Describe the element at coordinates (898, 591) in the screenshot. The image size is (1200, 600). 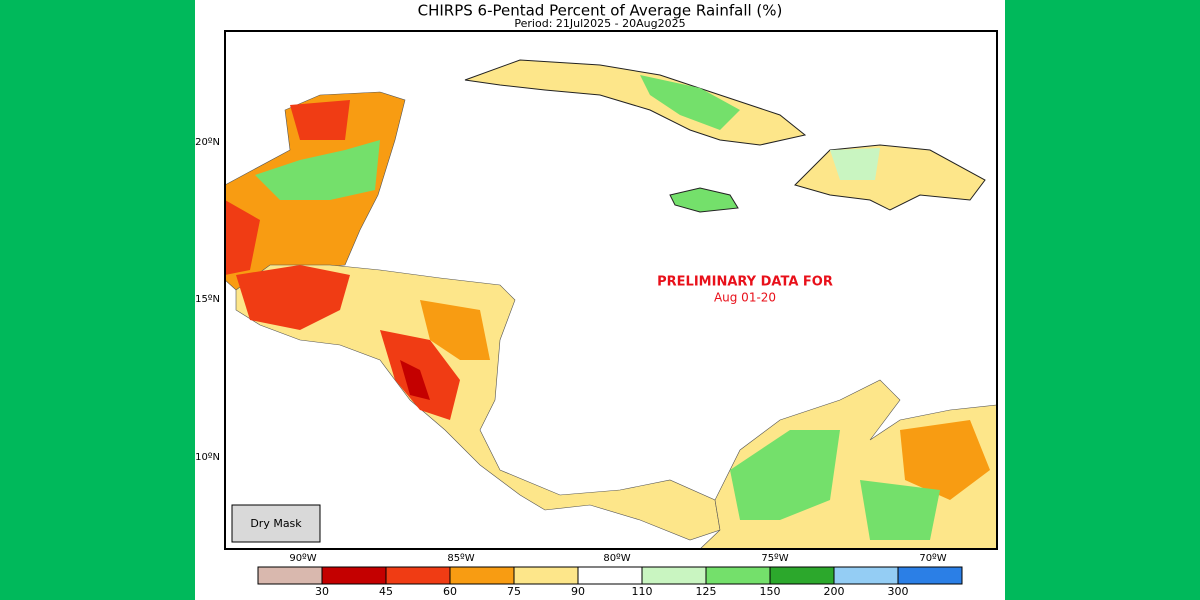
I see `legend-tick-label: 300` at that location.